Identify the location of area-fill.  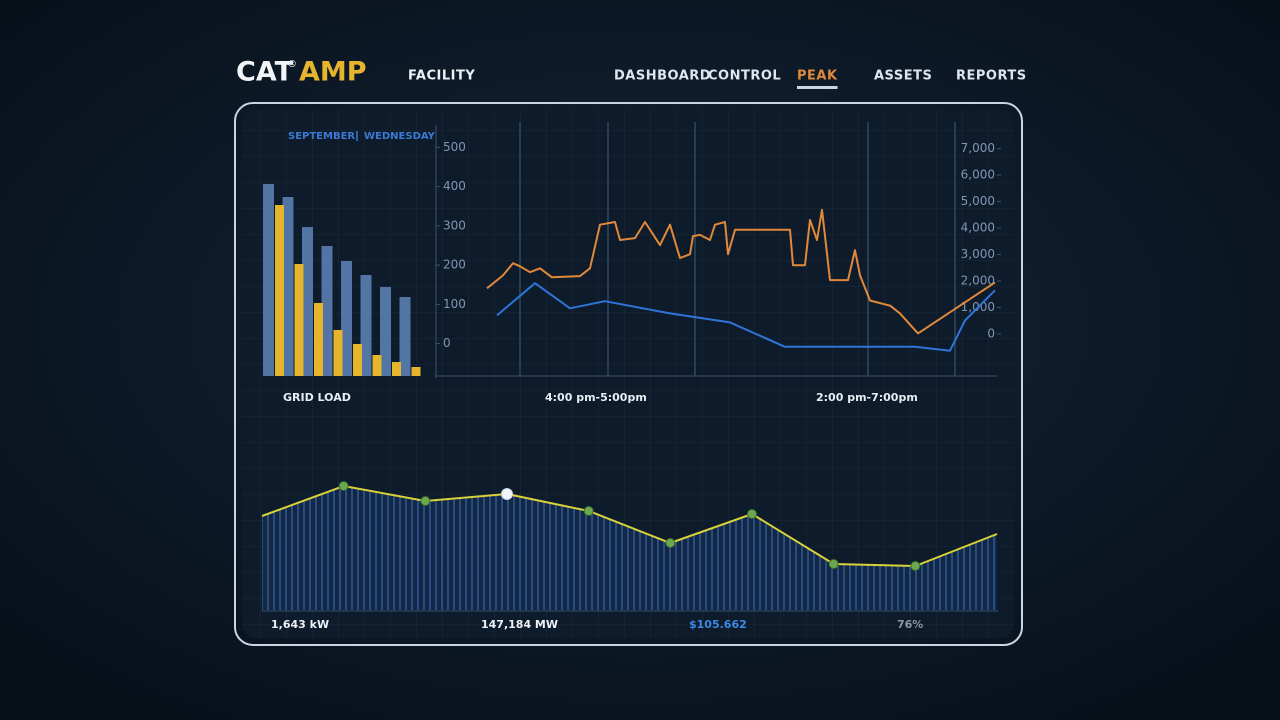
(629, 548).